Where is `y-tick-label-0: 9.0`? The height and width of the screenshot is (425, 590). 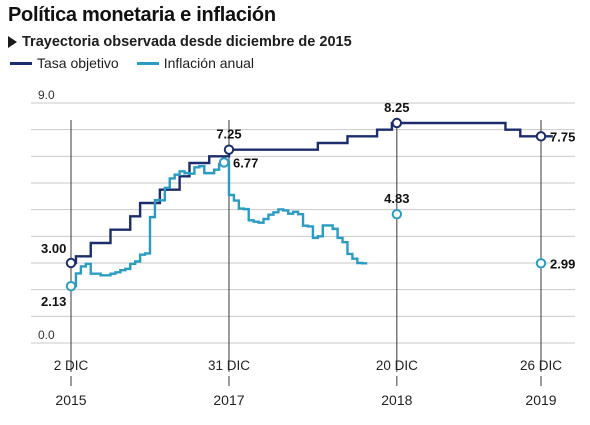 y-tick-label-0: 9.0 is located at coordinates (46, 95).